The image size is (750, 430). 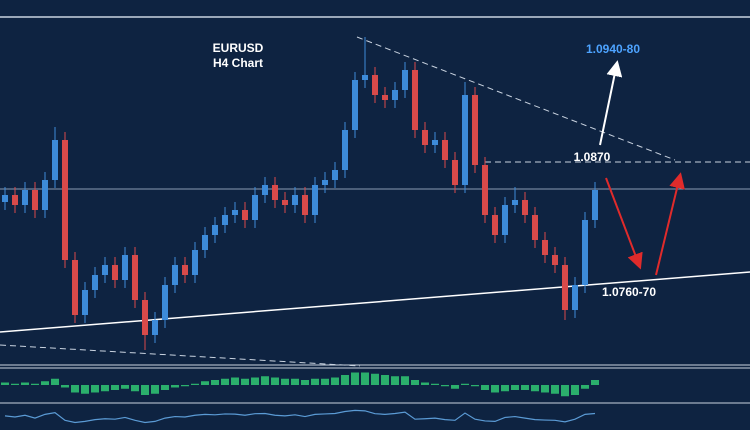 What do you see at coordinates (300, 416) in the screenshot?
I see `oscillator-line` at bounding box center [300, 416].